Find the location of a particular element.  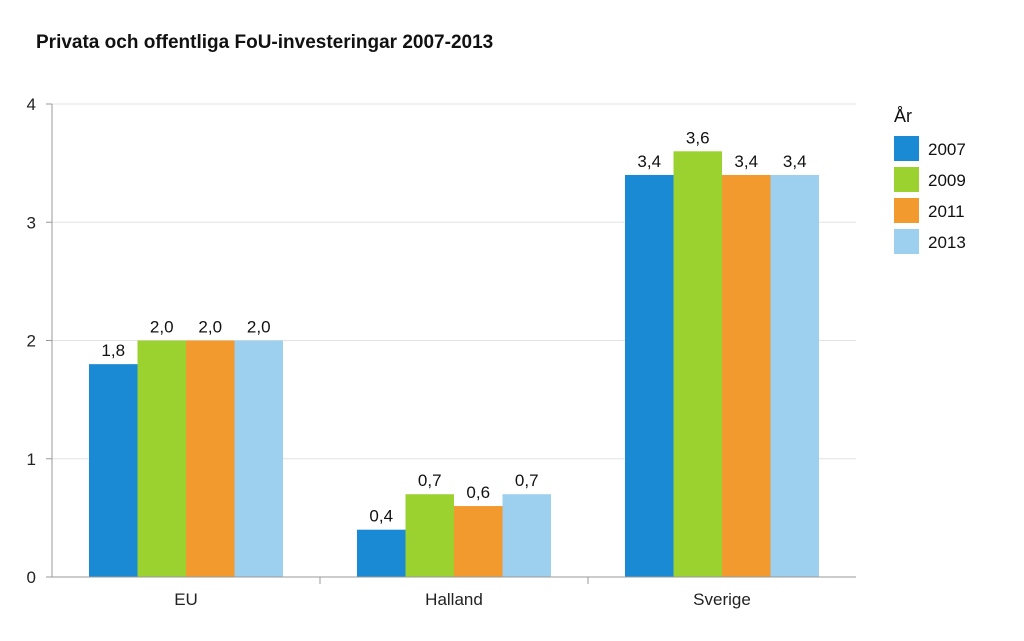

bar-2009-eu is located at coordinates (161, 458).